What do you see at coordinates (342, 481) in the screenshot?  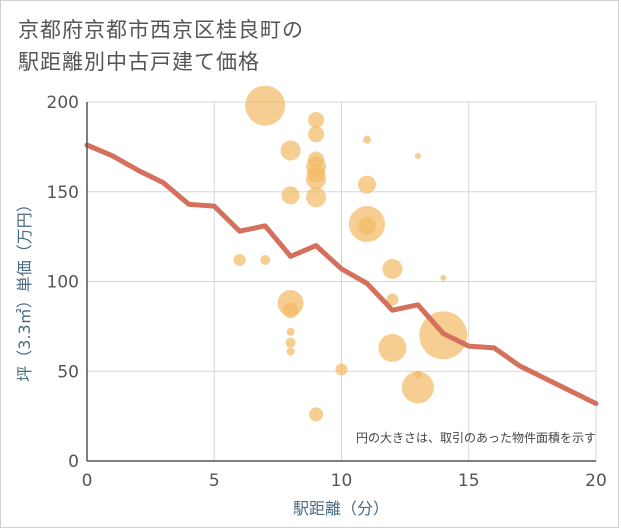 I see `x-tick-label: 10` at bounding box center [342, 481].